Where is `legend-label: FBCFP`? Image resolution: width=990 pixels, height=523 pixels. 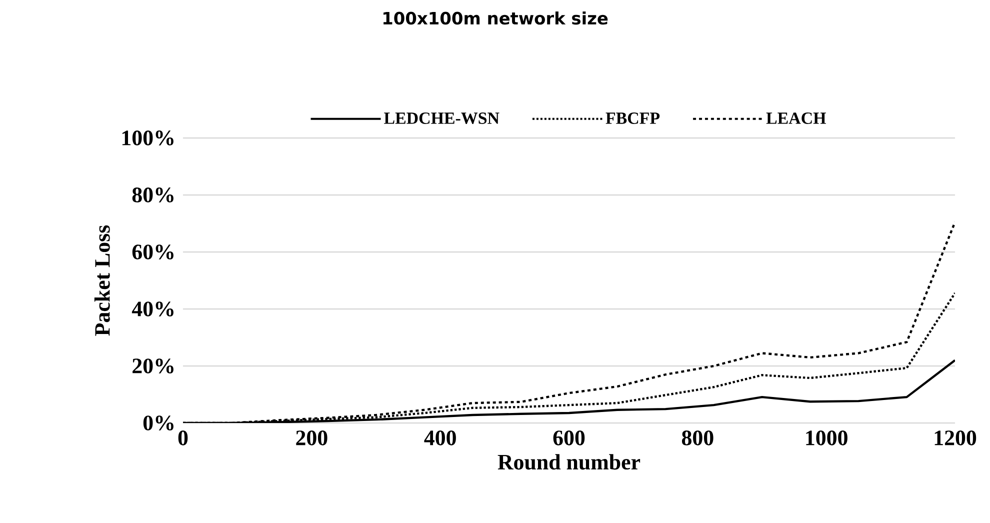
legend-label: FBCFP is located at coordinates (633, 118).